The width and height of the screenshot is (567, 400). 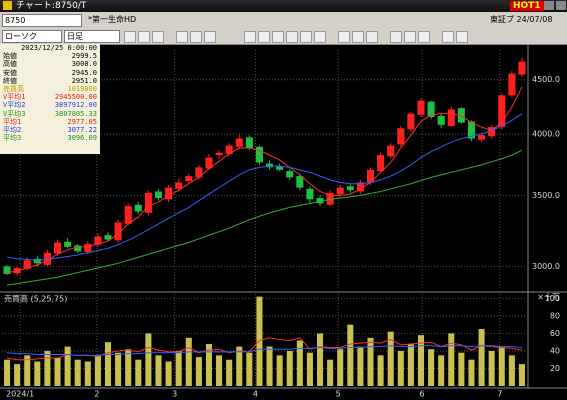 I want to click on panel-title: 売買高 (5,25,75), so click(x=35, y=299).